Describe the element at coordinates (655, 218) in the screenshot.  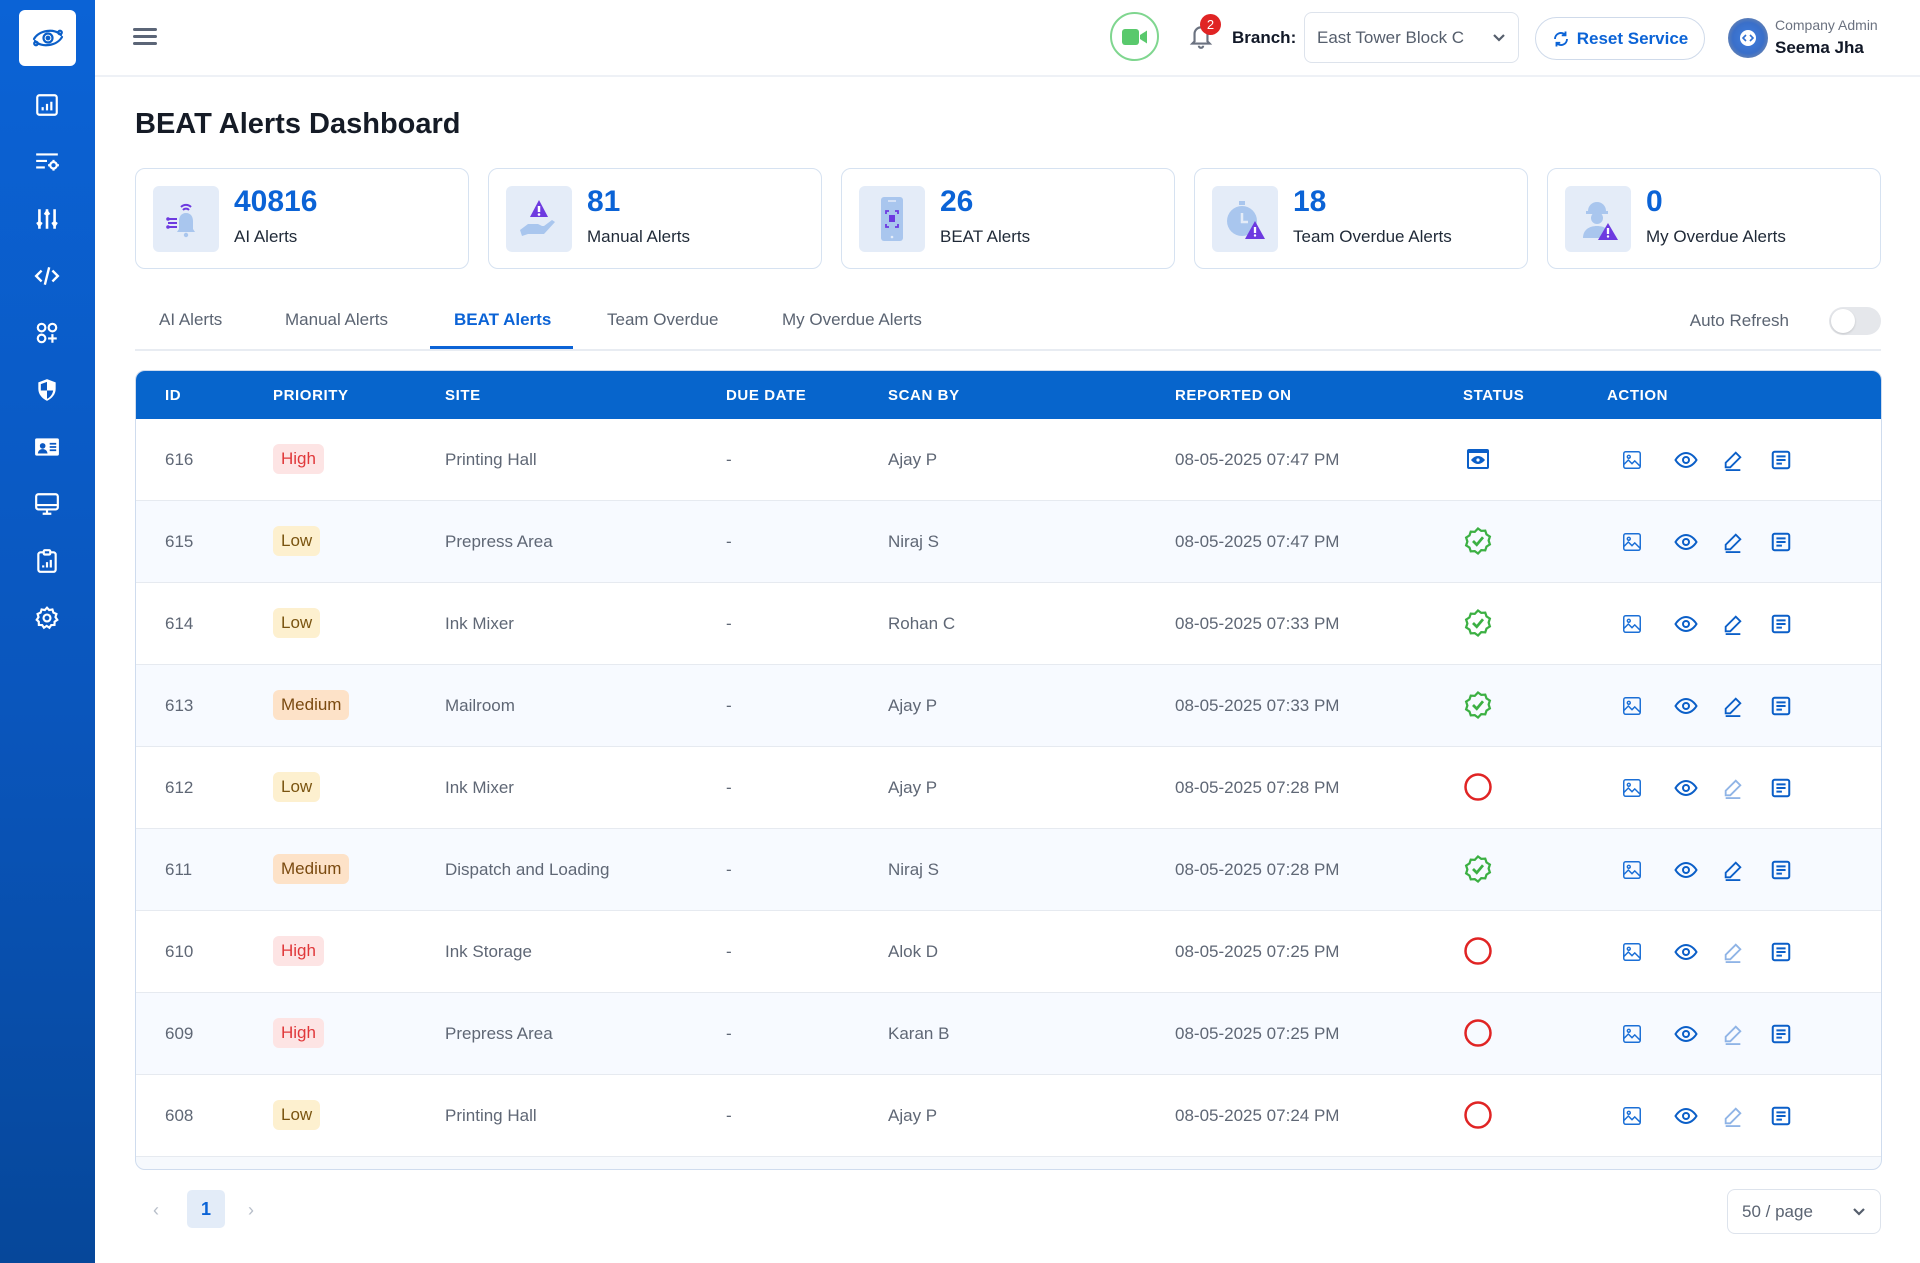
I see `stat-card-manual-alerts: 81 Manual Alerts` at that location.